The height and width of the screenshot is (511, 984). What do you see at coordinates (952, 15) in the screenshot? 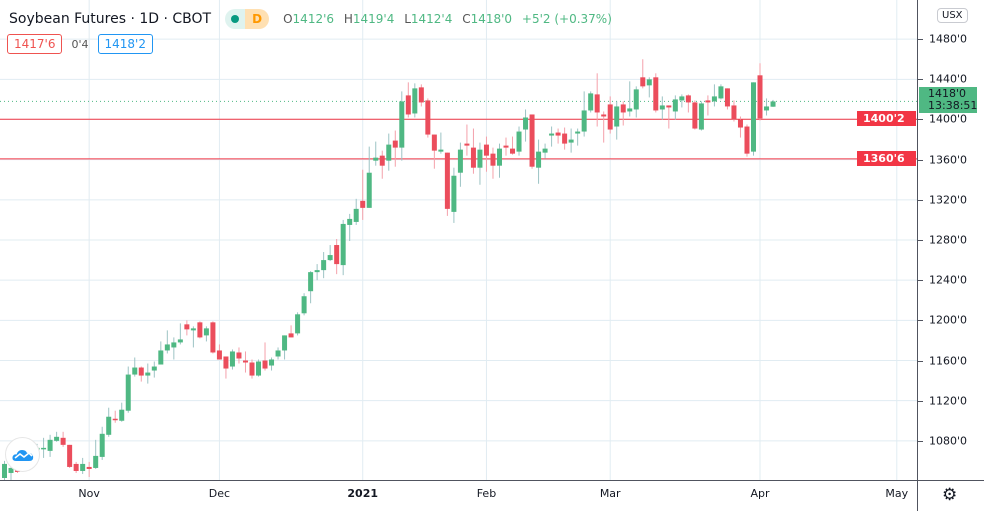
I see `currency-button: USX` at bounding box center [952, 15].